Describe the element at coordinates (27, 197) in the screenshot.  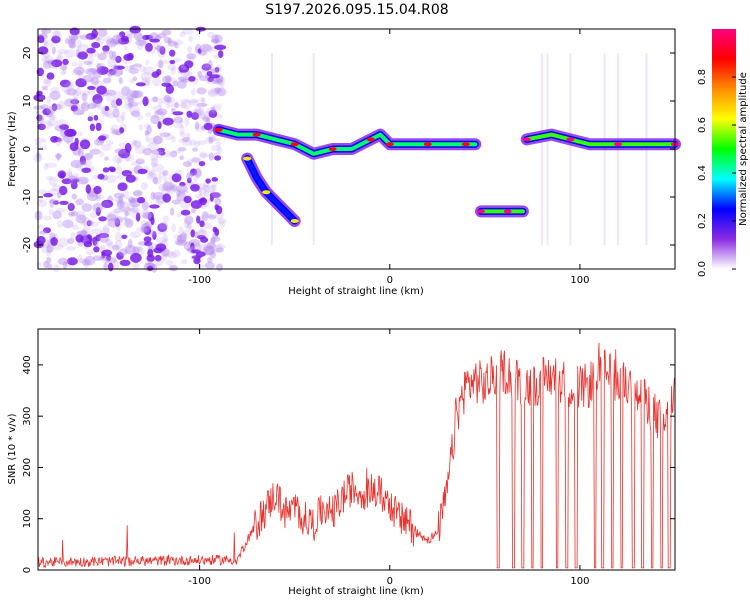
I see `y-tick-label: -10` at that location.